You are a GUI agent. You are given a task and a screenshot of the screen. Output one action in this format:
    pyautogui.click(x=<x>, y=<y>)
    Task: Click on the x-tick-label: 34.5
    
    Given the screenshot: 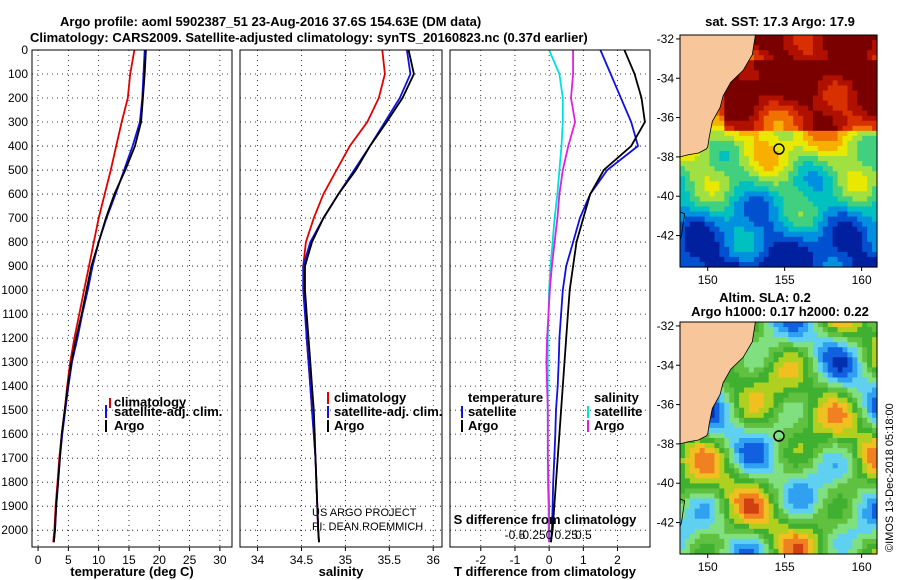 What is the action you would take?
    pyautogui.click(x=302, y=560)
    